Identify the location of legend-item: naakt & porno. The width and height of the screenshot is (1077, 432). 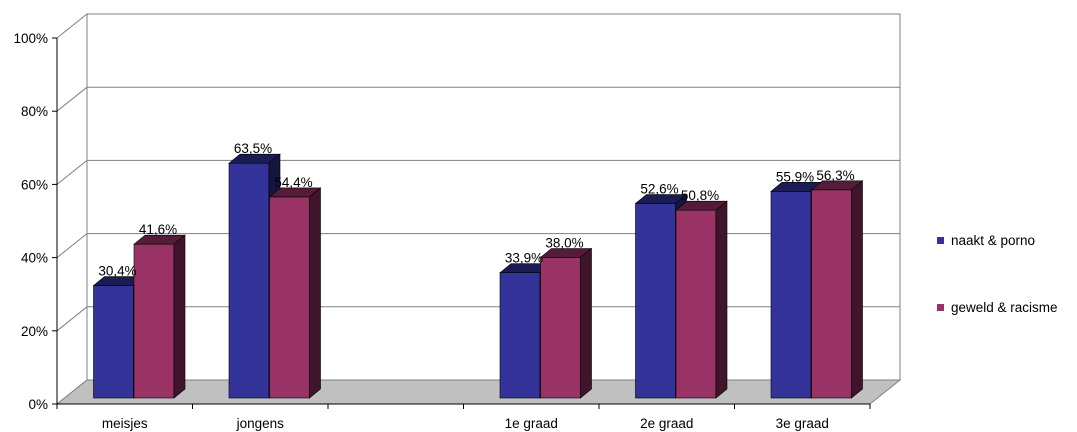
(986, 240).